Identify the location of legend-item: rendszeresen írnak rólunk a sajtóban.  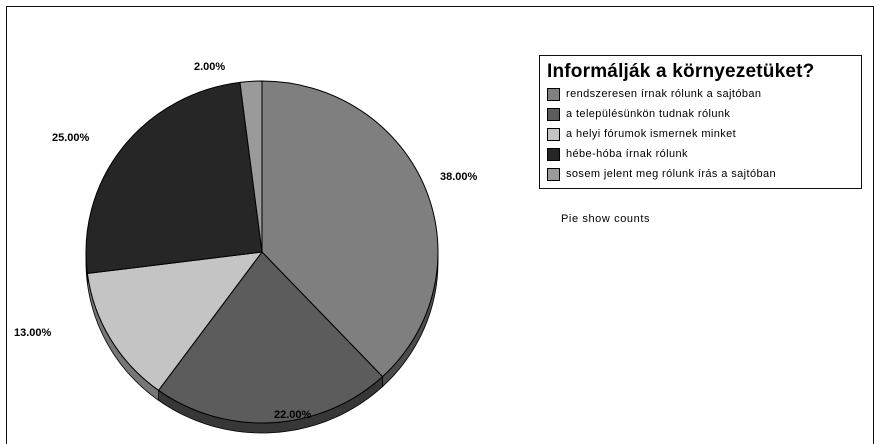
(654, 94).